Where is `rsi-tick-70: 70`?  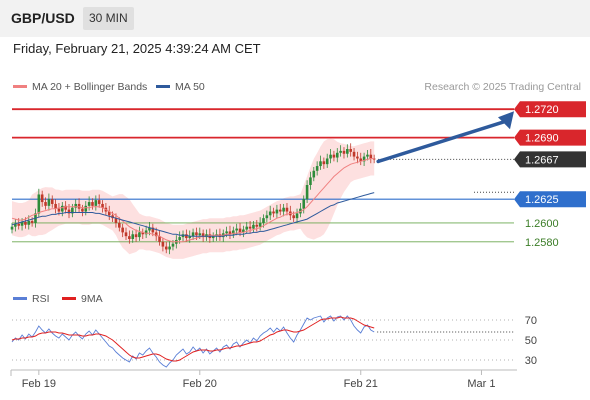 rsi-tick-70: 70 is located at coordinates (531, 321).